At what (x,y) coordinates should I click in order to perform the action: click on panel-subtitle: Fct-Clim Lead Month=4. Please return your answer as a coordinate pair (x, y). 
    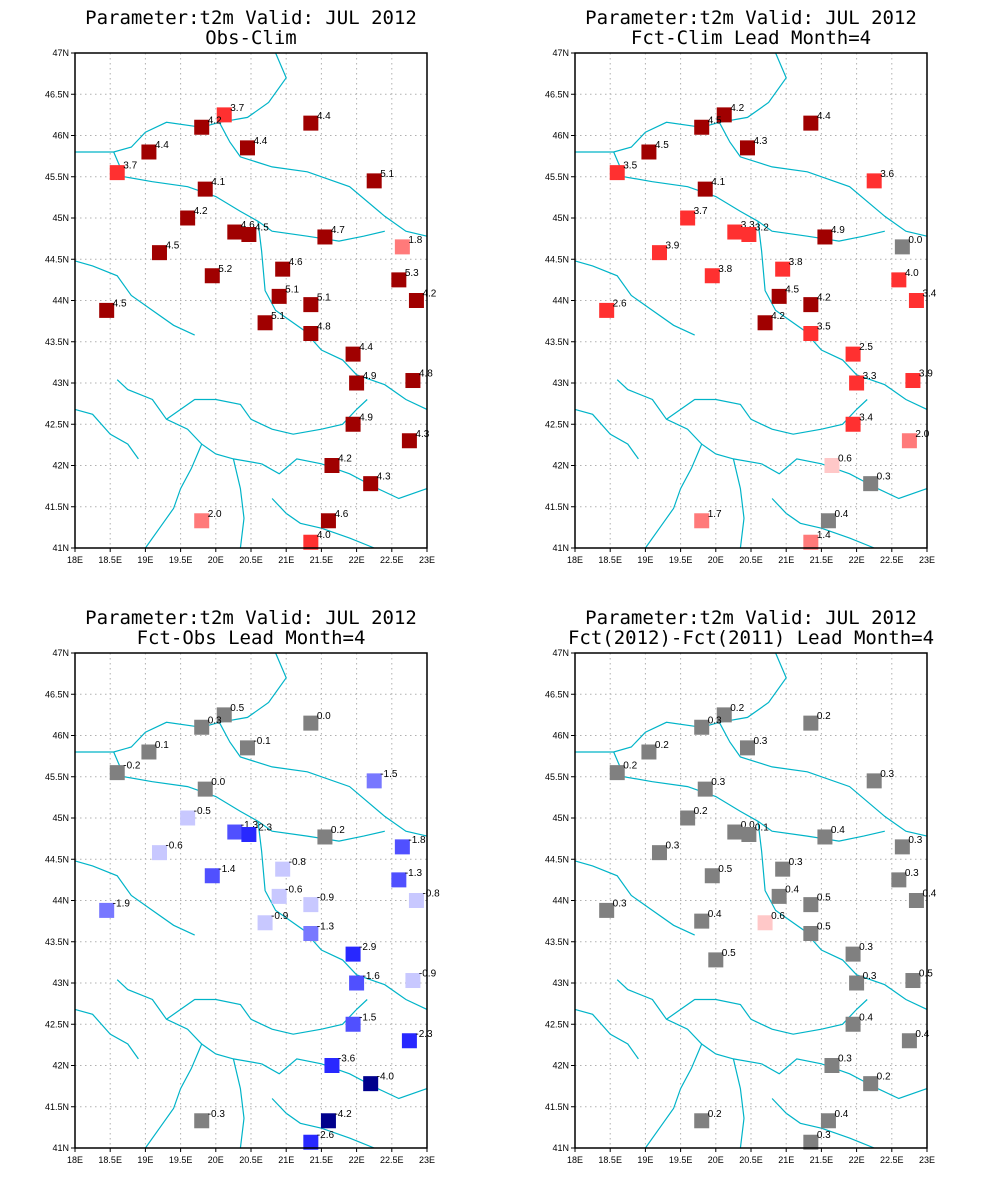
    Looking at the image, I should click on (751, 38).